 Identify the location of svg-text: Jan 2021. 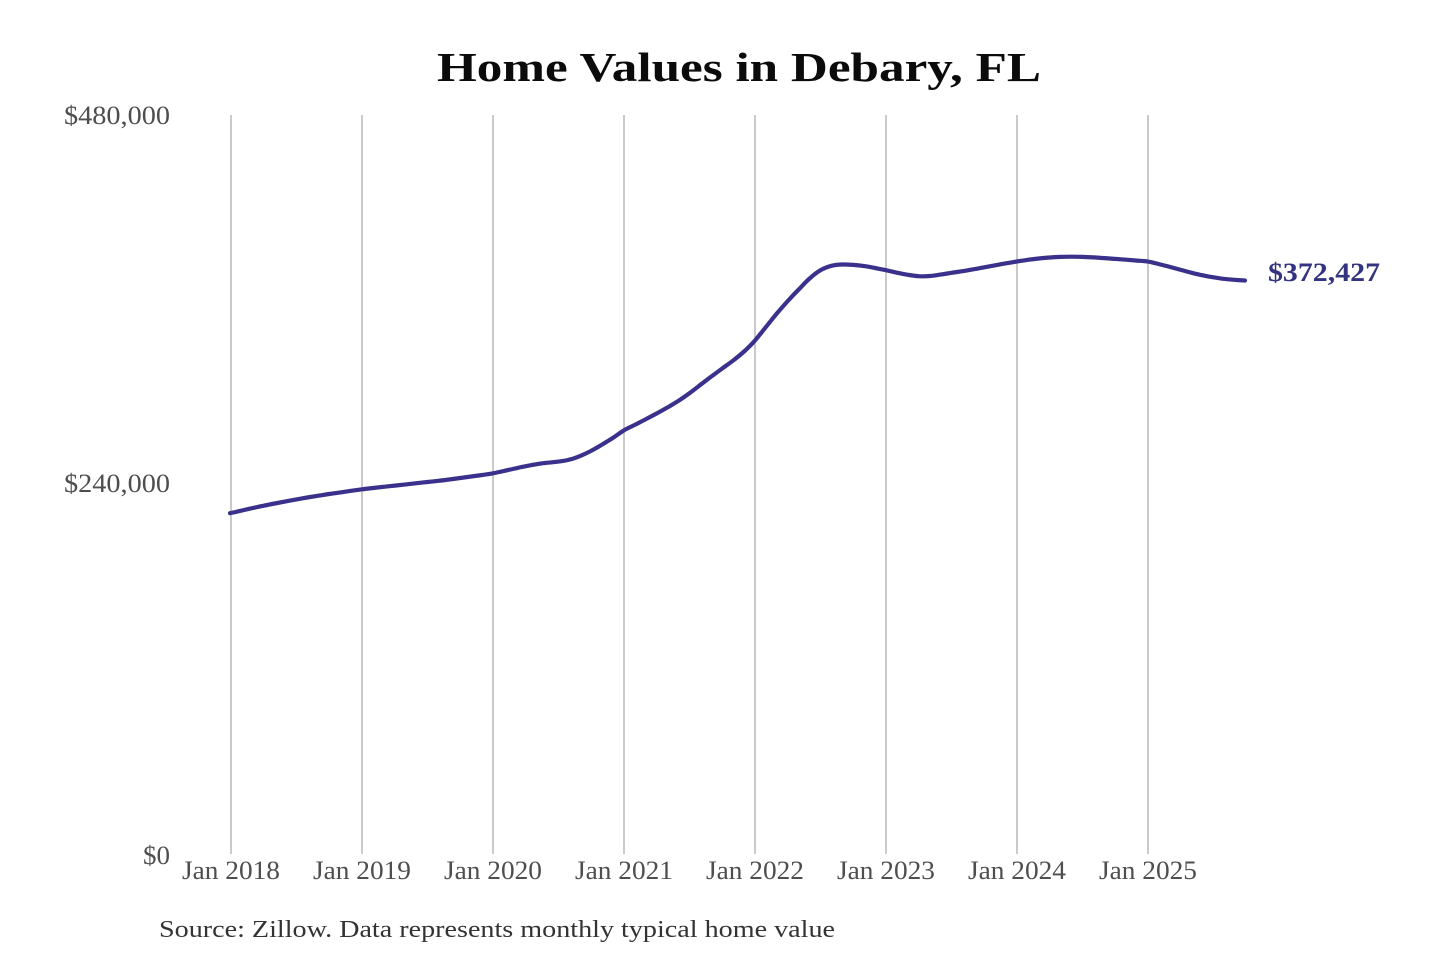
(624, 870).